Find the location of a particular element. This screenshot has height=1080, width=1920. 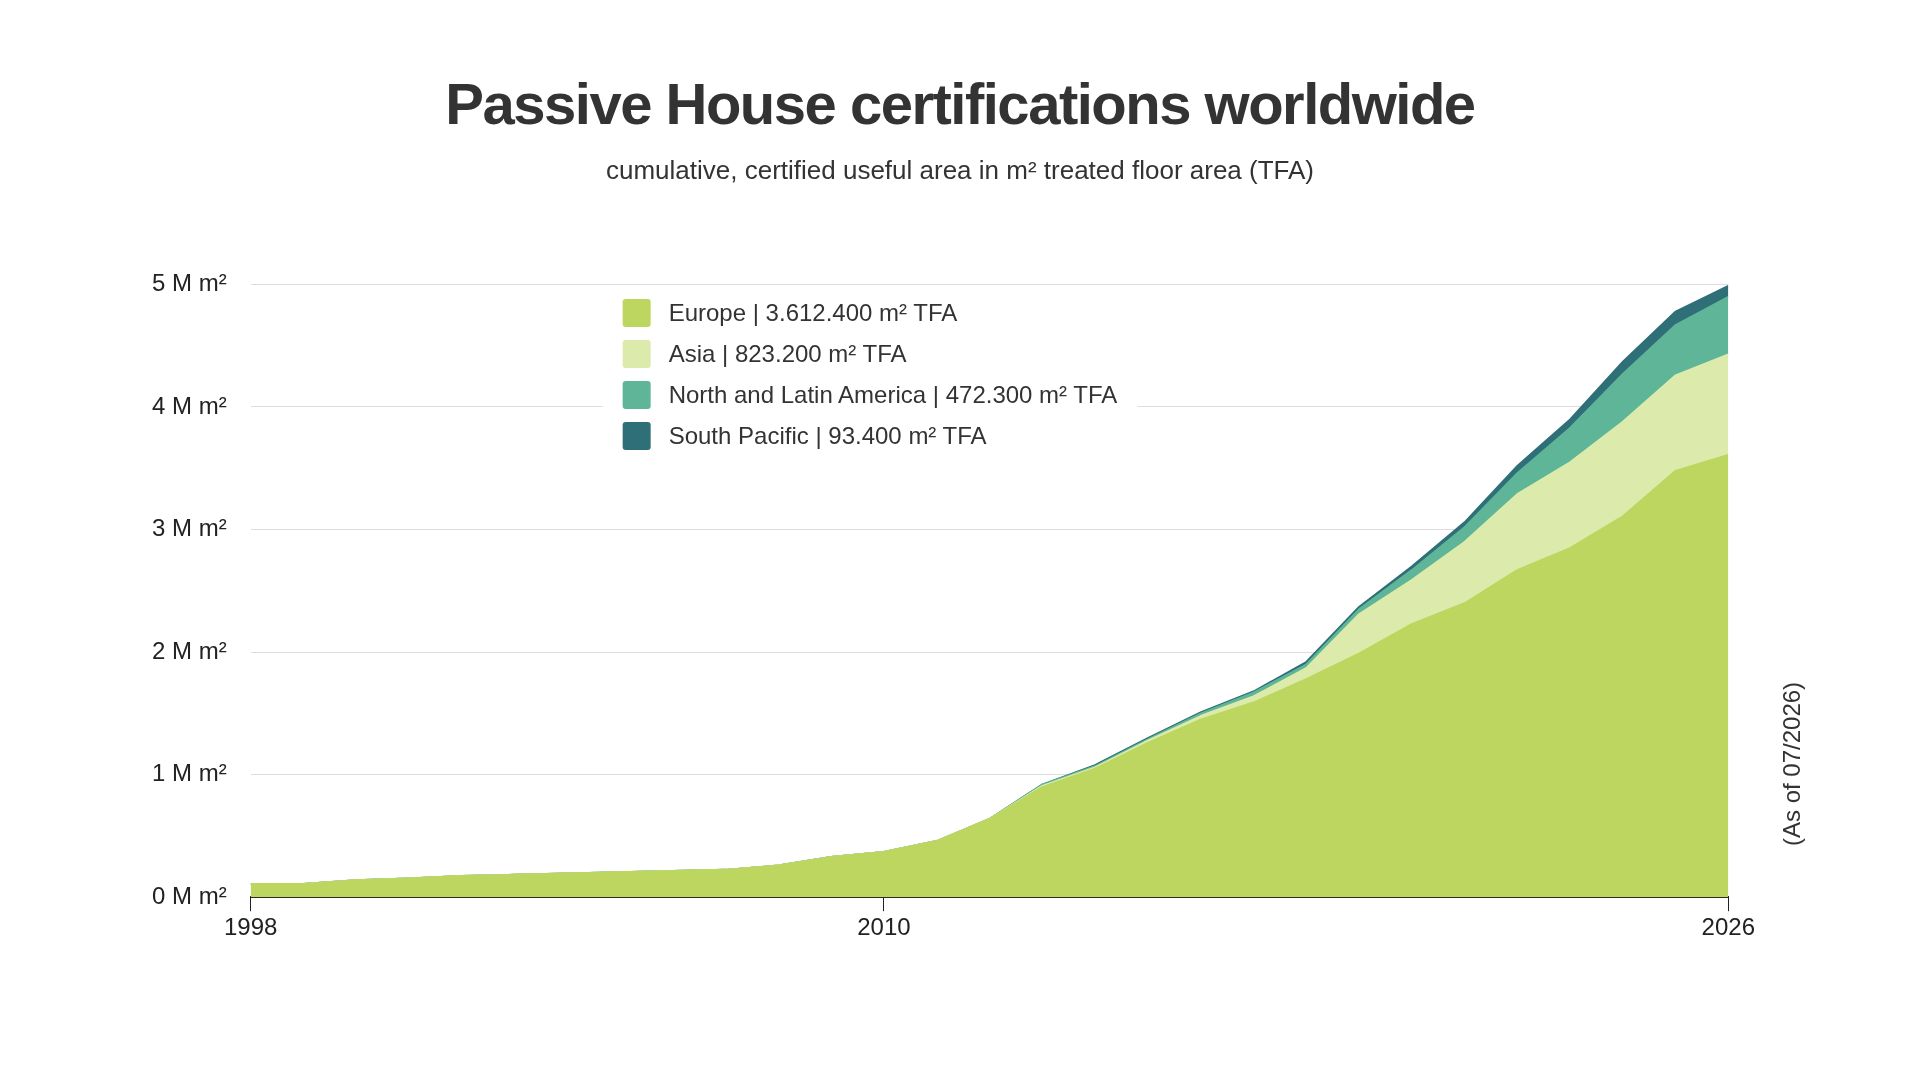

y-tick-label: 2 M m² is located at coordinates (189, 650).